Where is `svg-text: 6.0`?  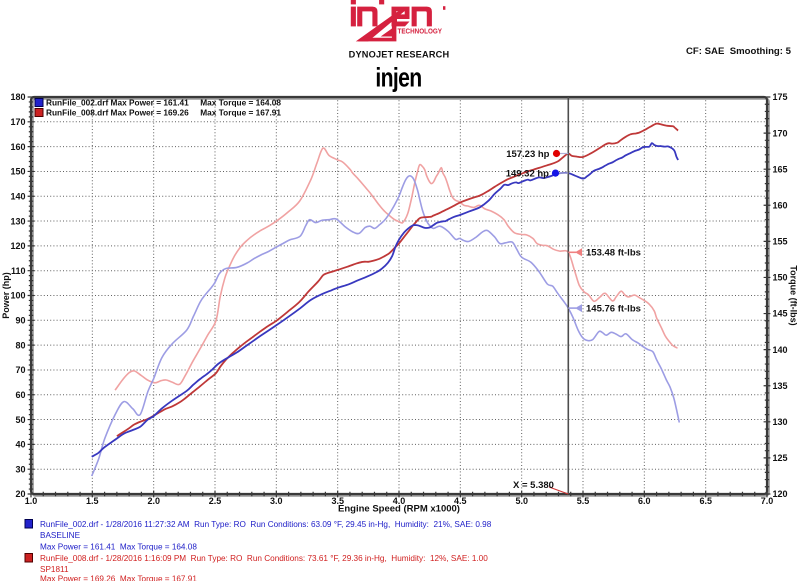
svg-text: 6.0 is located at coordinates (644, 501).